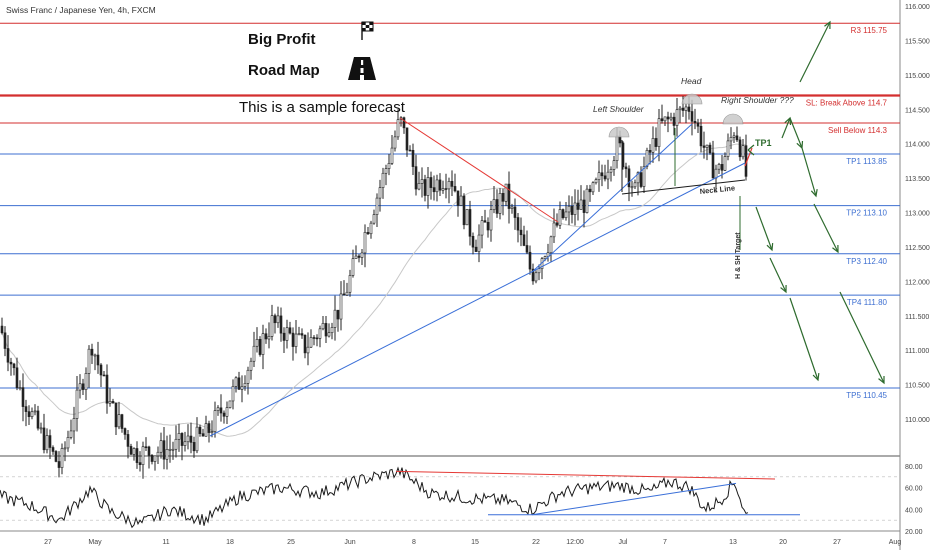 This screenshot has height=550, width=932. What do you see at coordinates (816, 377) in the screenshot?
I see `arrow-head` at bounding box center [816, 377].